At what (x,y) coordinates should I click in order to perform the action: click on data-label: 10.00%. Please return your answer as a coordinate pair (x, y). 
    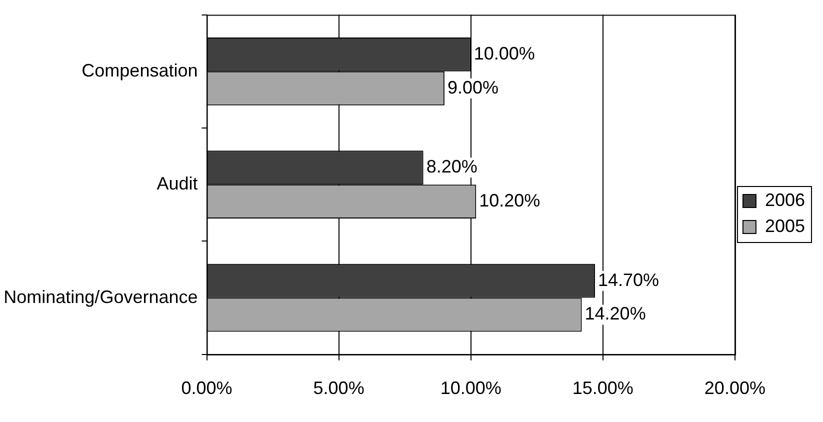
    Looking at the image, I should click on (504, 53).